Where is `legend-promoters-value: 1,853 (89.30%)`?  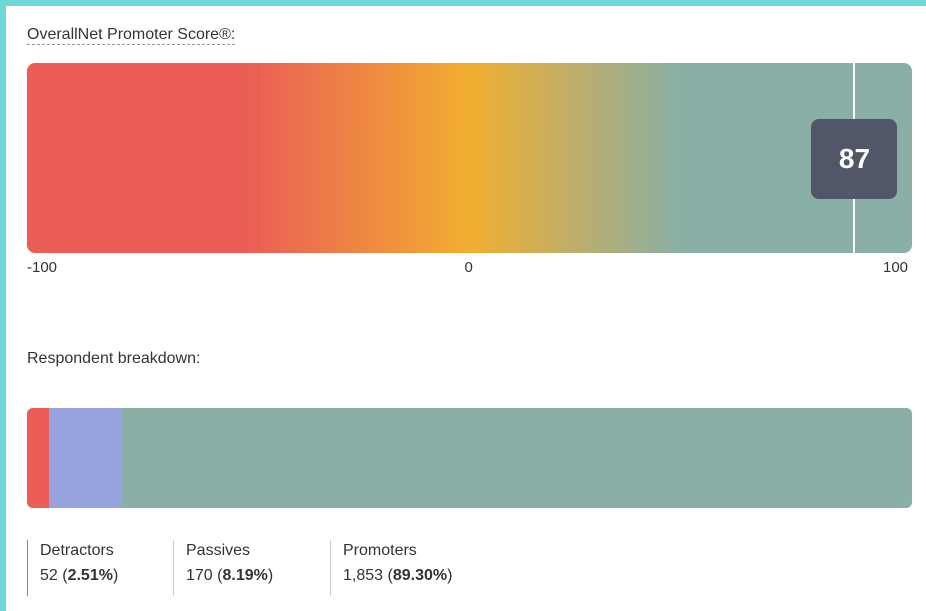
legend-promoters-value: 1,853 (89.30%) is located at coordinates (398, 575).